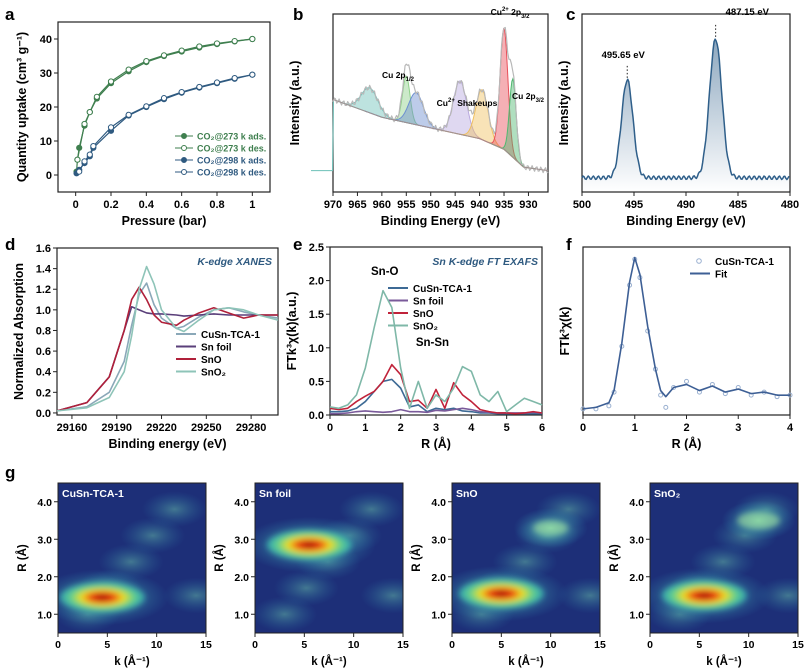  I want to click on peak-fill, so click(686, 116).